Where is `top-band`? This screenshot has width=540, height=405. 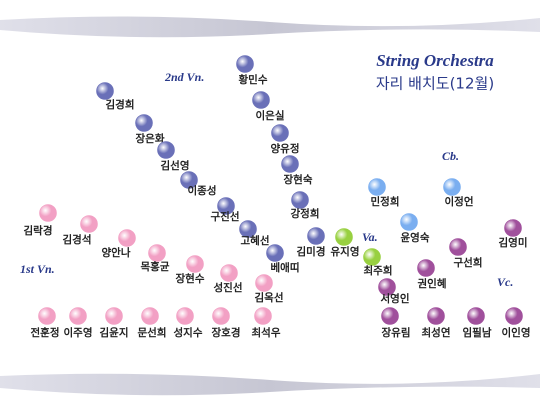 top-band is located at coordinates (270, 27).